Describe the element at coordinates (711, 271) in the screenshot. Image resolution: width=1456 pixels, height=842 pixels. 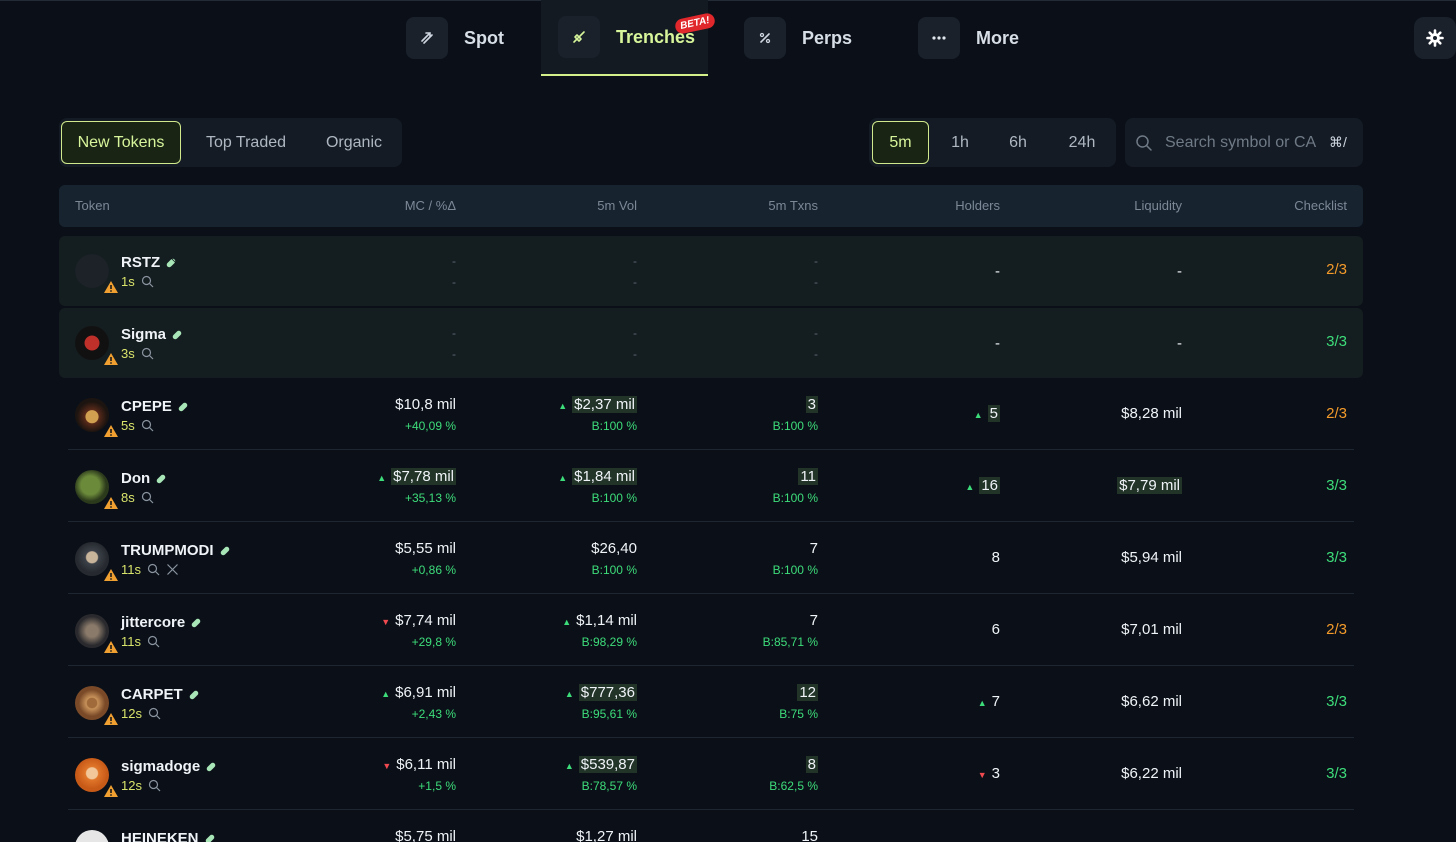
I see `table-row: RSTZ 1s - - - - - - - - 2/3` at that location.